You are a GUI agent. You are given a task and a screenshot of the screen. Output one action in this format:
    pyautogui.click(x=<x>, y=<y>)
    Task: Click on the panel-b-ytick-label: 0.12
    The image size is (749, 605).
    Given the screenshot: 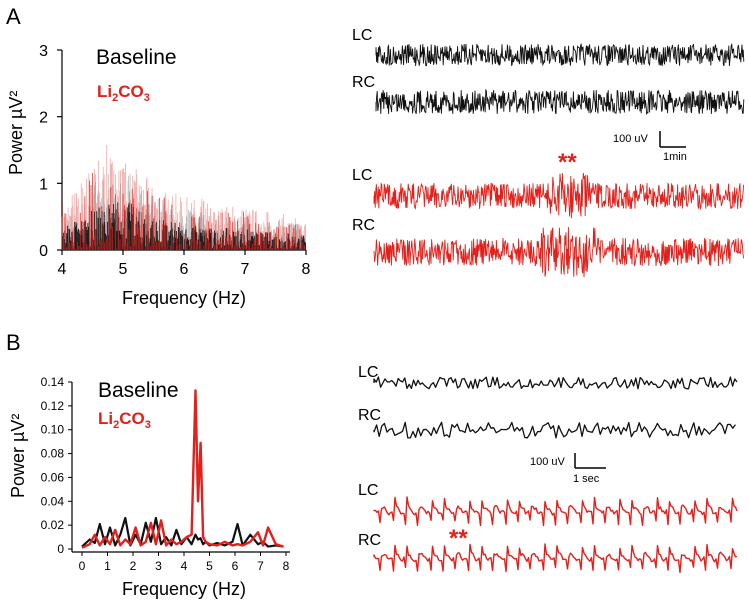 What is the action you would take?
    pyautogui.click(x=53, y=406)
    